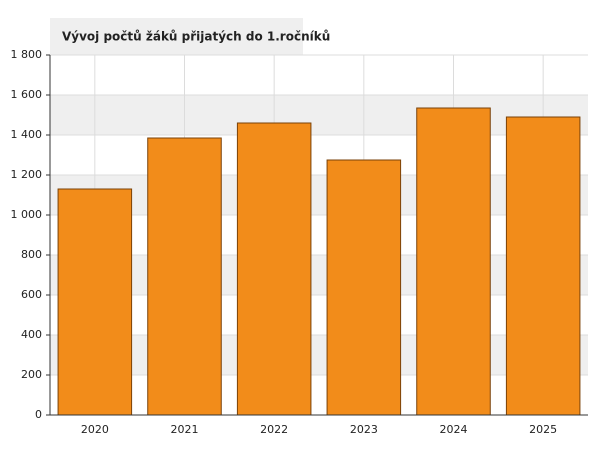  Describe the element at coordinates (27, 134) in the screenshot. I see `y-tick-label: 1 400` at that location.